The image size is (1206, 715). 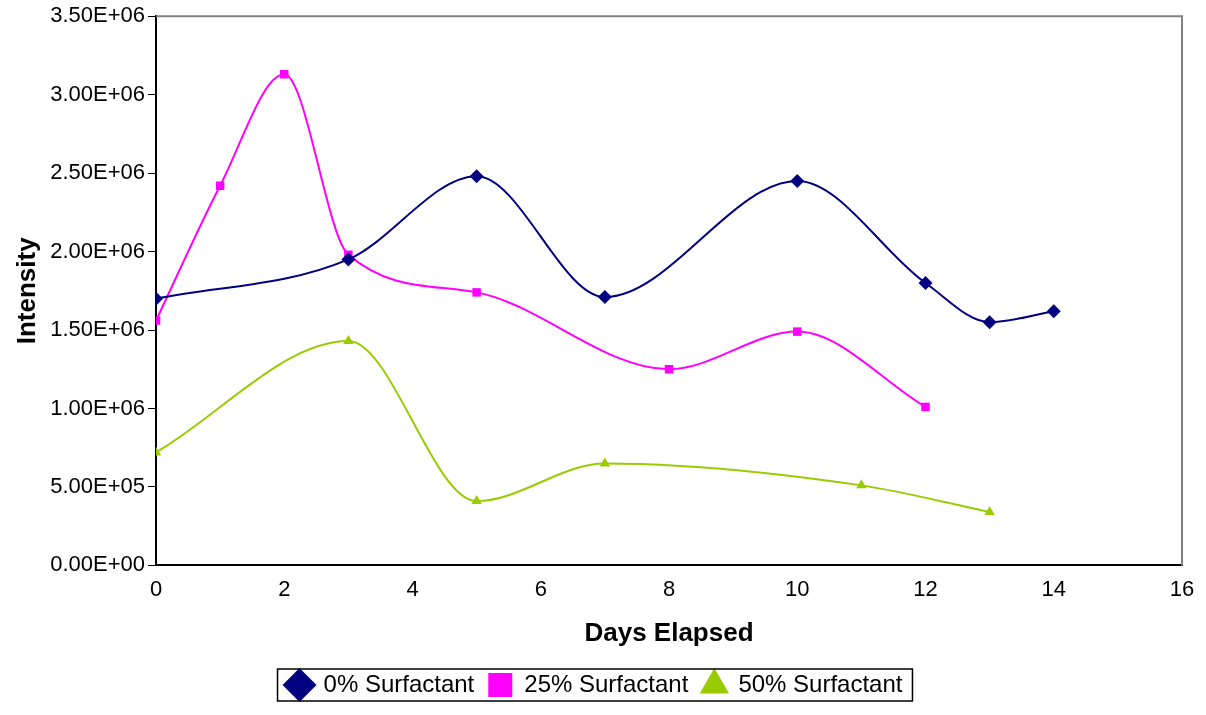 I want to click on x-tick-label: 14, so click(x=1053, y=588).